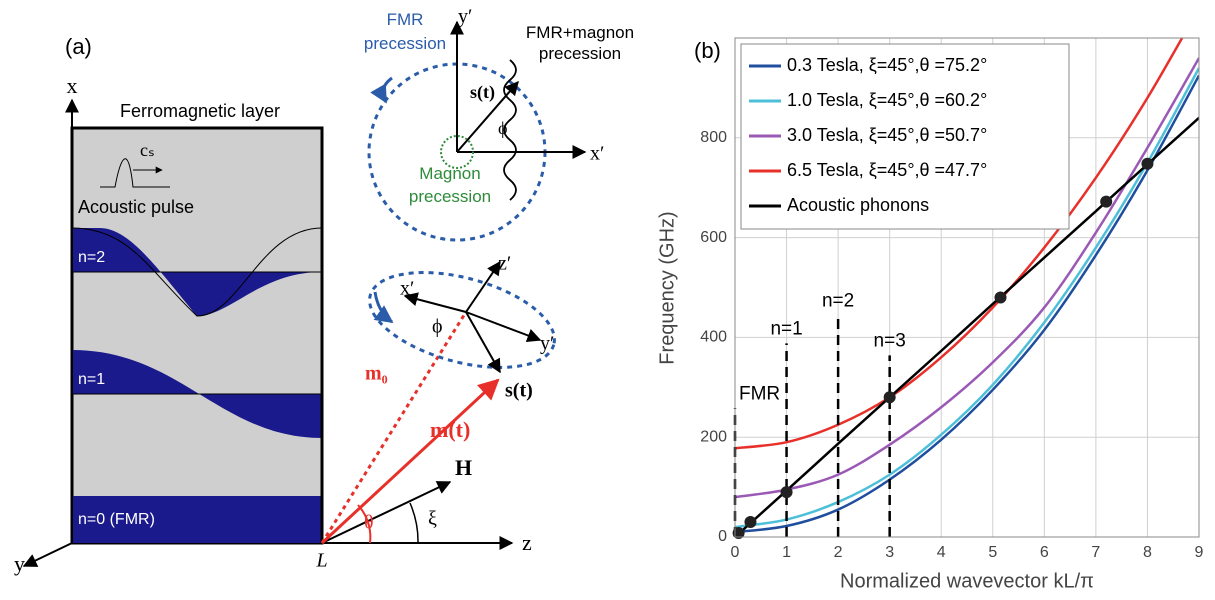  I want to click on y-axis, so click(47, 554).